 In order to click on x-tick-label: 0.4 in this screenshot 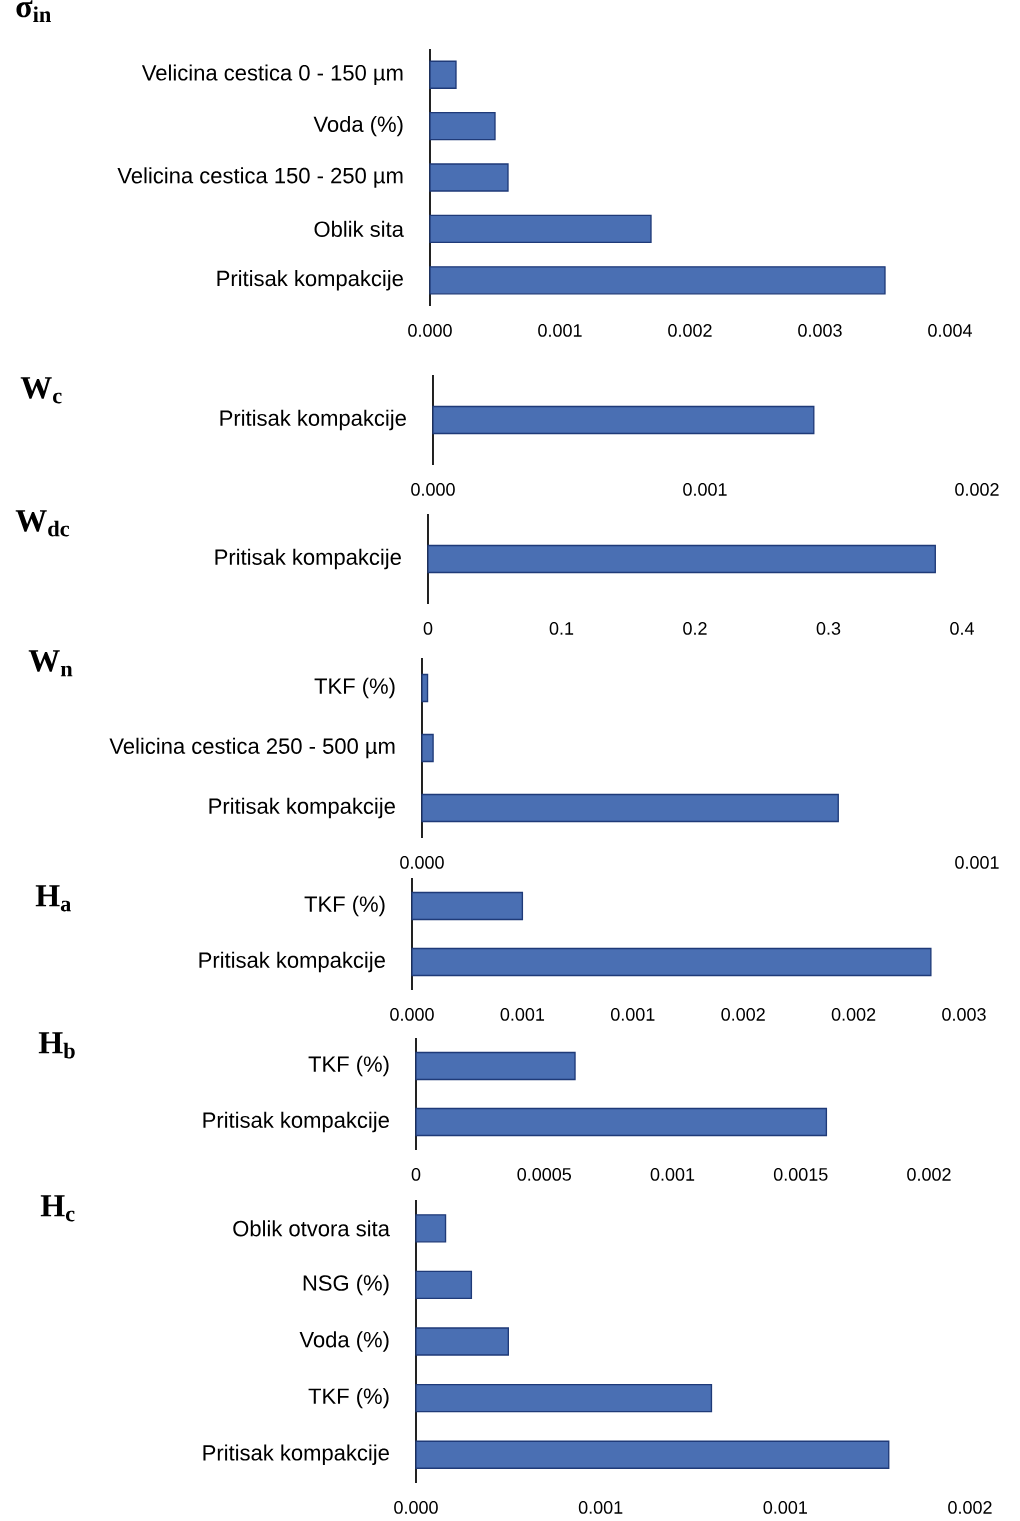, I will do `click(962, 628)`.